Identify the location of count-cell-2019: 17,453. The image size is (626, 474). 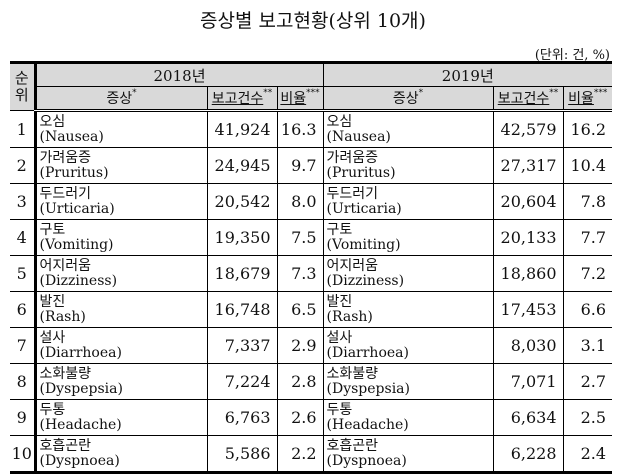
(528, 309).